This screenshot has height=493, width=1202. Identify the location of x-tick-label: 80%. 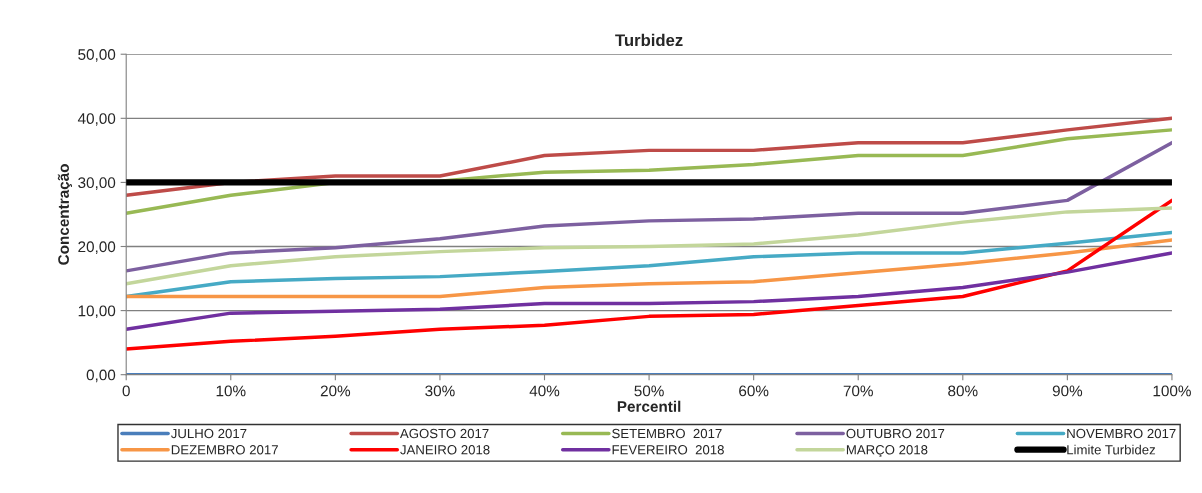
(963, 391).